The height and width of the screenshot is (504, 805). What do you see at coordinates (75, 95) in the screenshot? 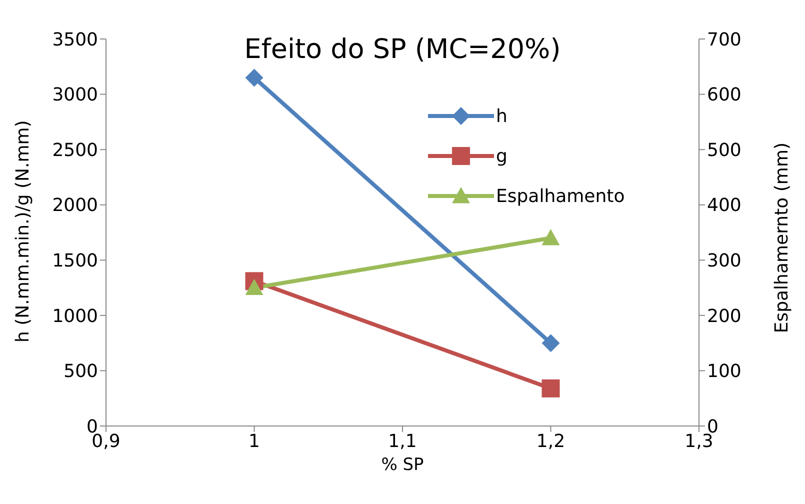
I see `y-tick-label: 3000` at bounding box center [75, 95].